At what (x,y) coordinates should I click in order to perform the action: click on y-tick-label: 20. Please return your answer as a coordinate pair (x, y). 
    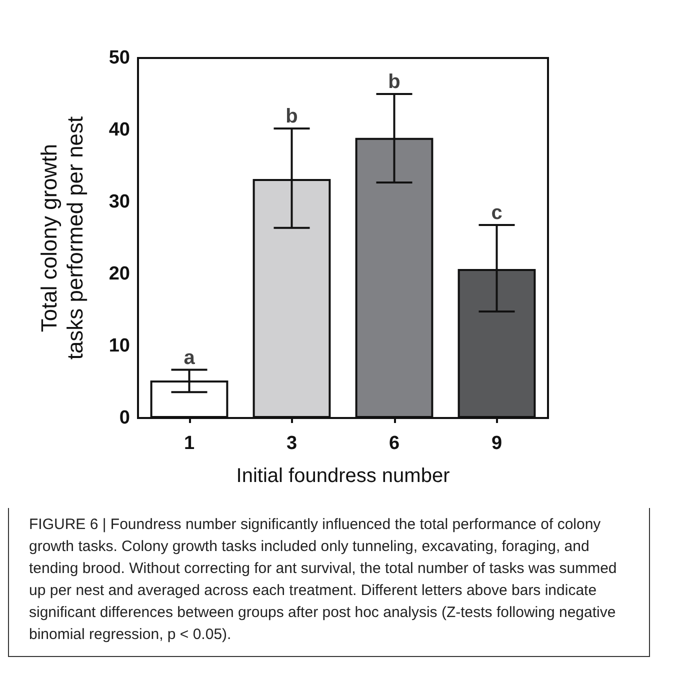
    Looking at the image, I should click on (119, 274).